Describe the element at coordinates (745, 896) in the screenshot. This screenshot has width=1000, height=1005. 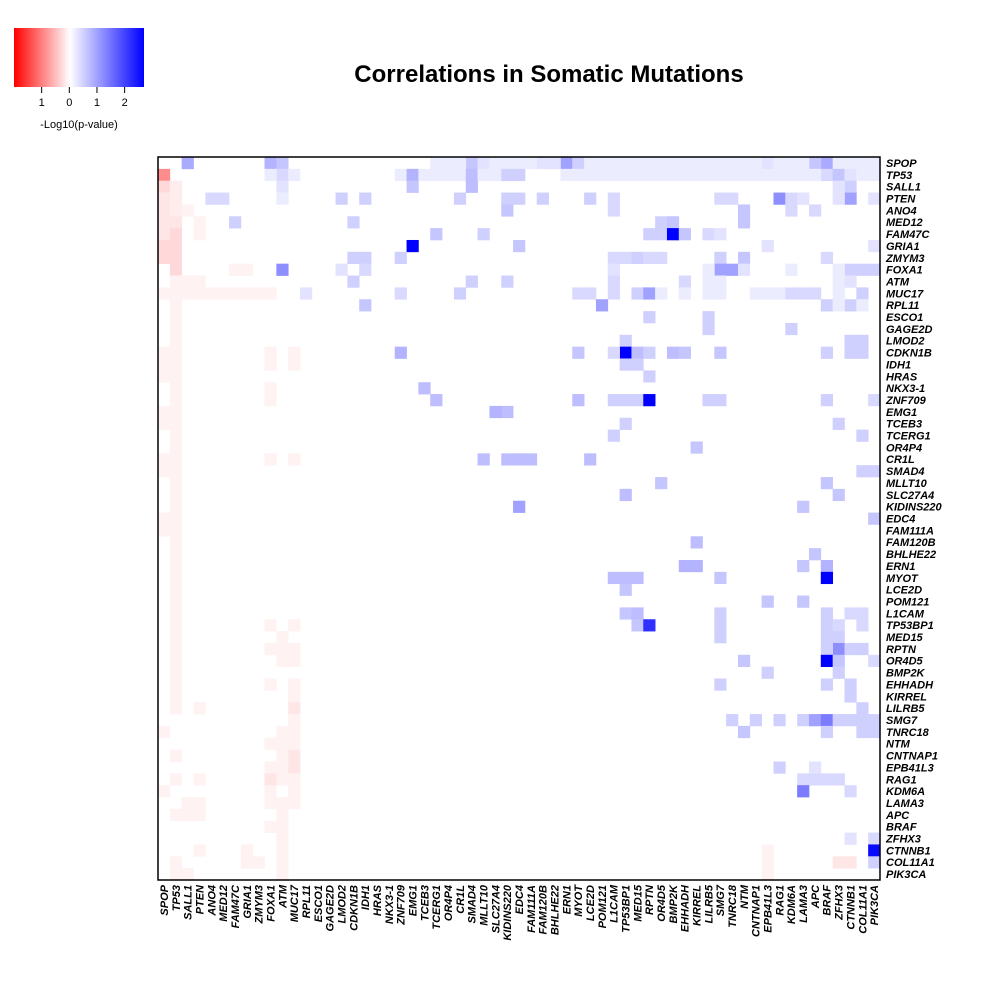
I see `column-label: NTM` at that location.